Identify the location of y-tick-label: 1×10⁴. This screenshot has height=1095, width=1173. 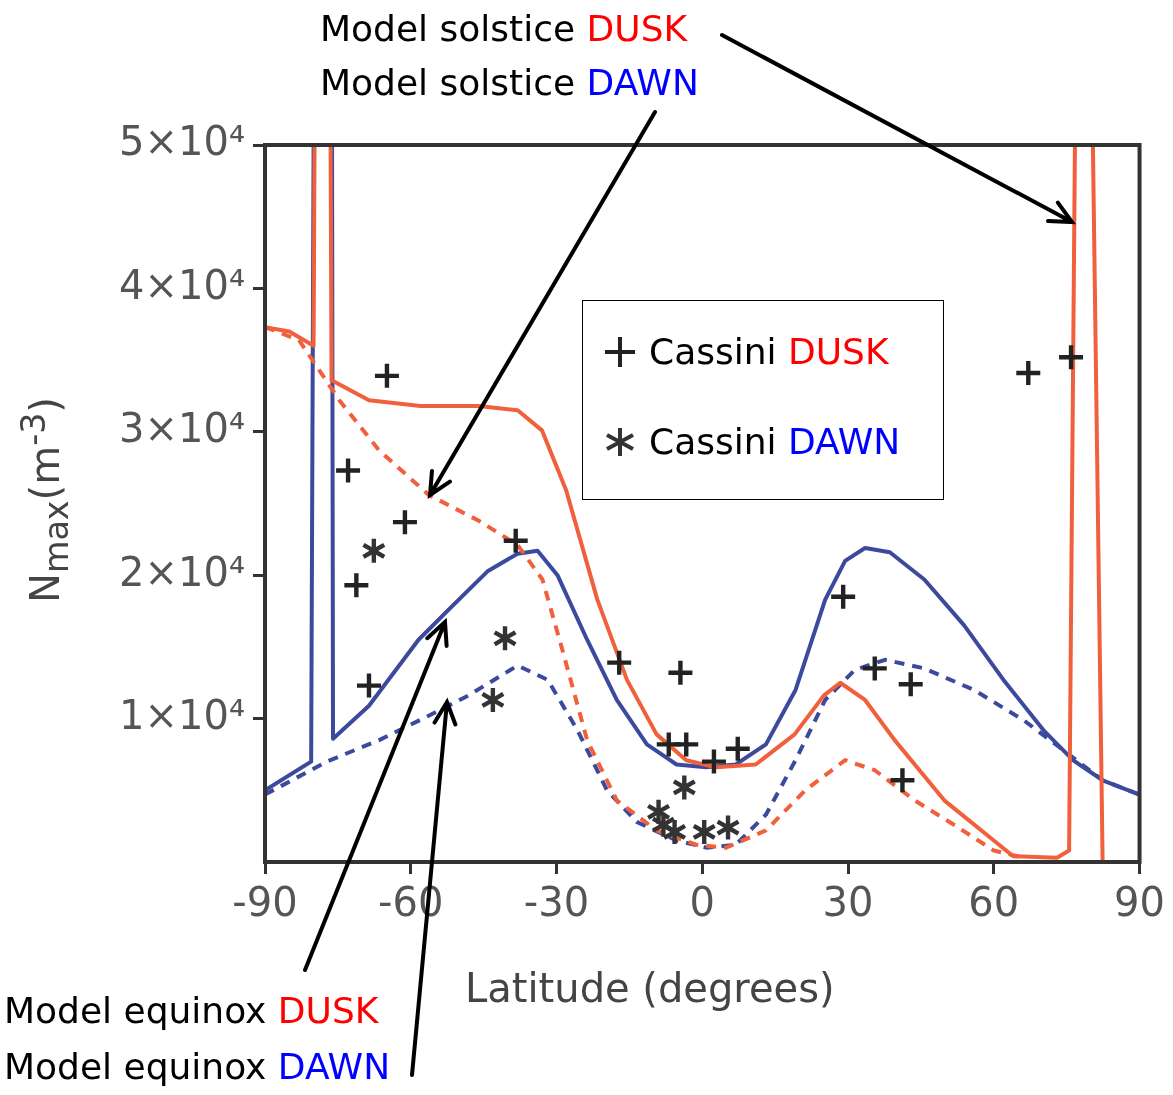
(182, 714).